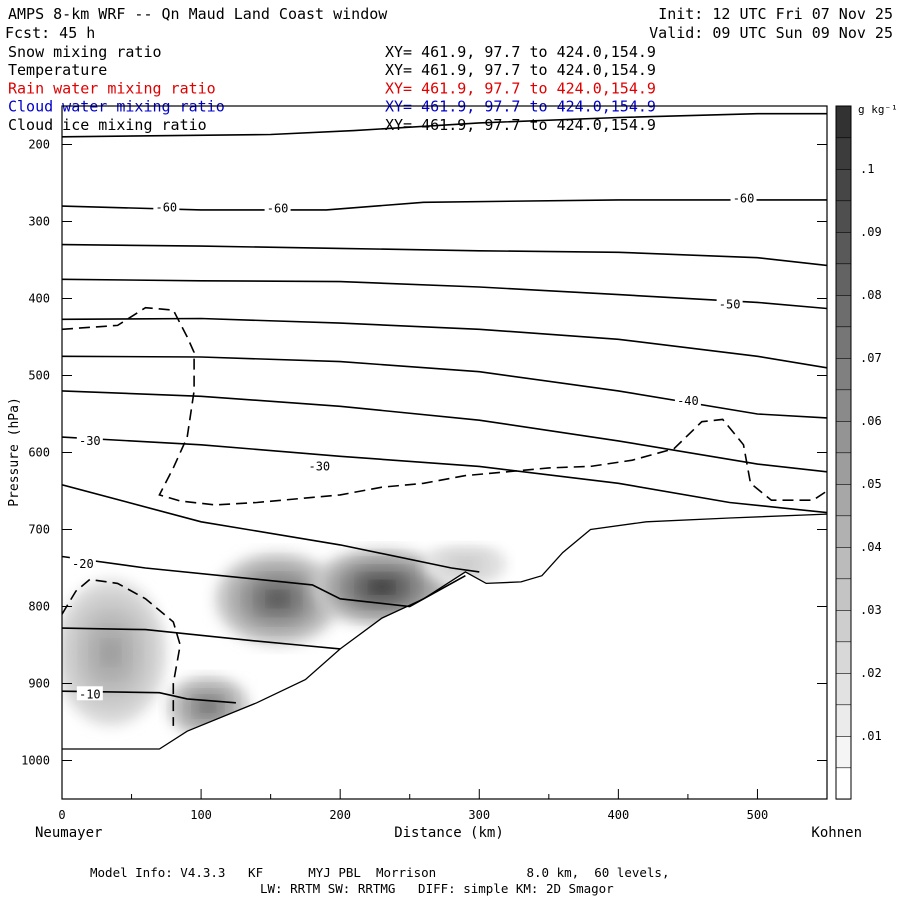 This screenshot has width=900, height=900. I want to click on y-tick-label: 200, so click(39, 145).